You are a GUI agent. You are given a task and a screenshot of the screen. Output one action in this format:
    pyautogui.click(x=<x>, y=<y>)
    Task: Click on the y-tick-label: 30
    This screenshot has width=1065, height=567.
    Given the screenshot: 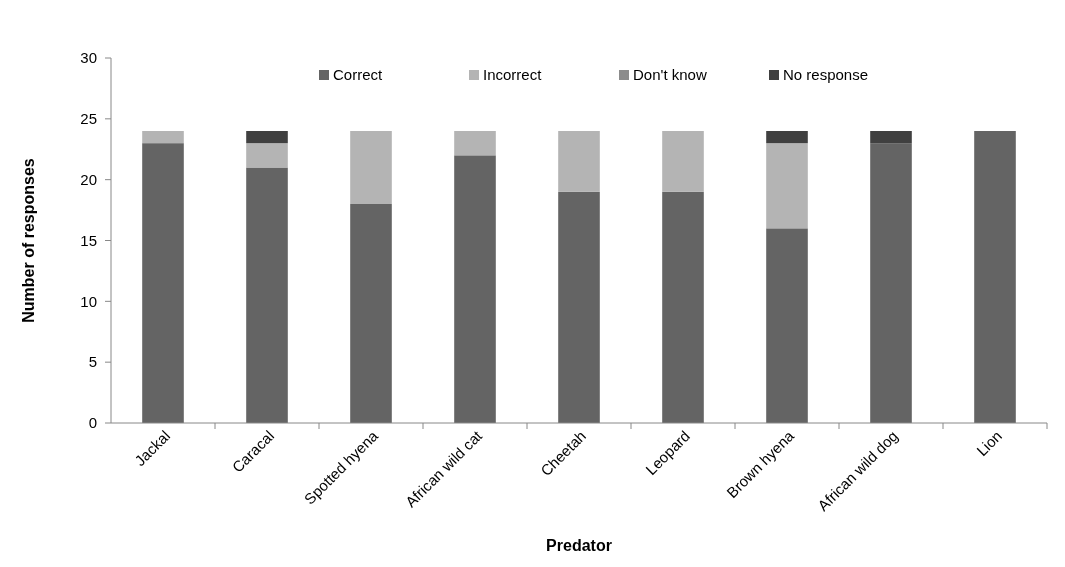 What is the action you would take?
    pyautogui.click(x=88, y=58)
    